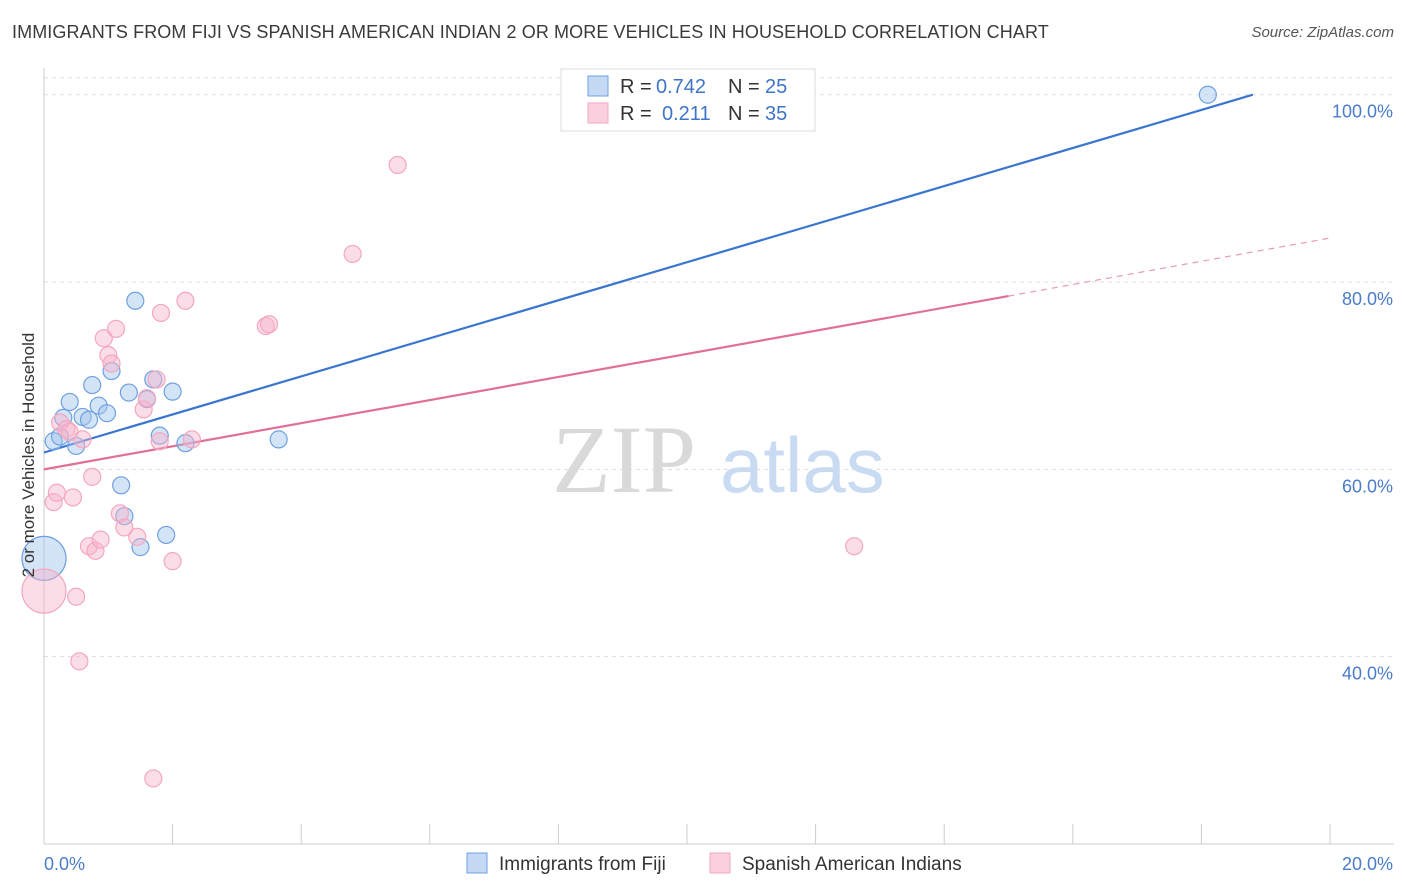 The image size is (1406, 892). What do you see at coordinates (802, 465) in the screenshot?
I see `watermark-atlas: atlas` at bounding box center [802, 465].